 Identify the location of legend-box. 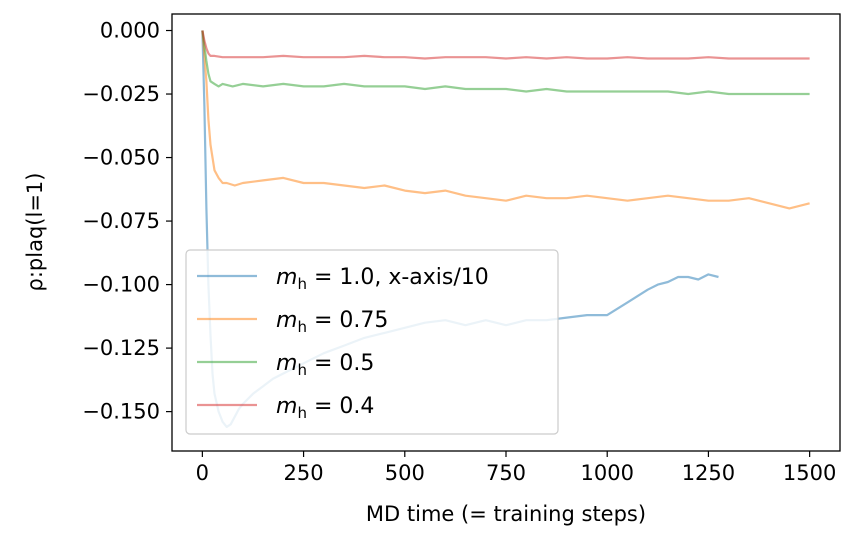
(372, 342).